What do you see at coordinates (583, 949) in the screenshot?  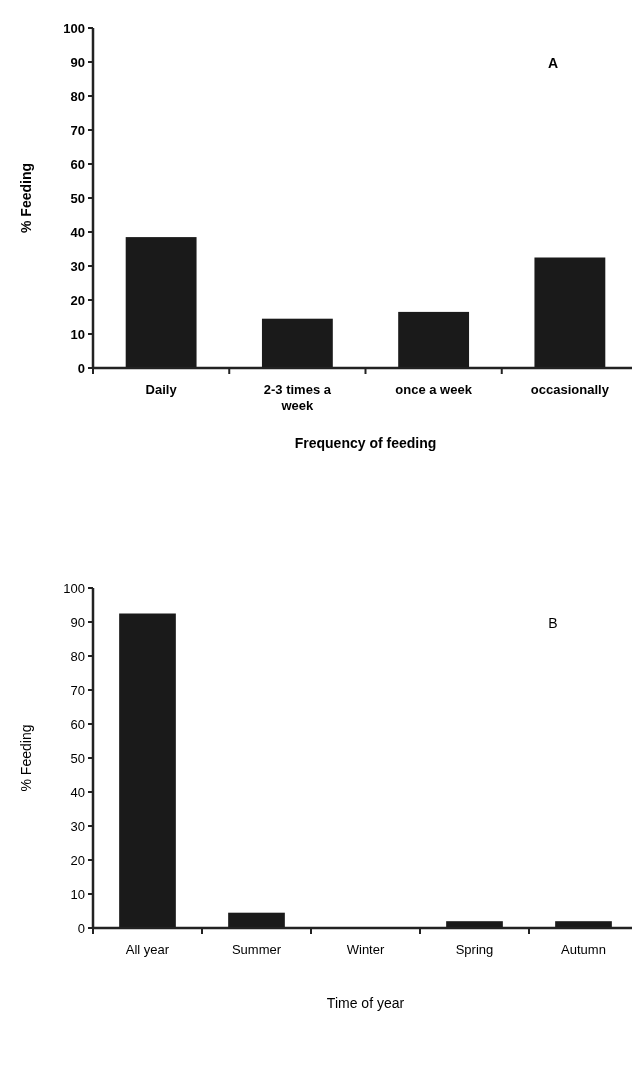 I see `x-tick-label: Autumn` at bounding box center [583, 949].